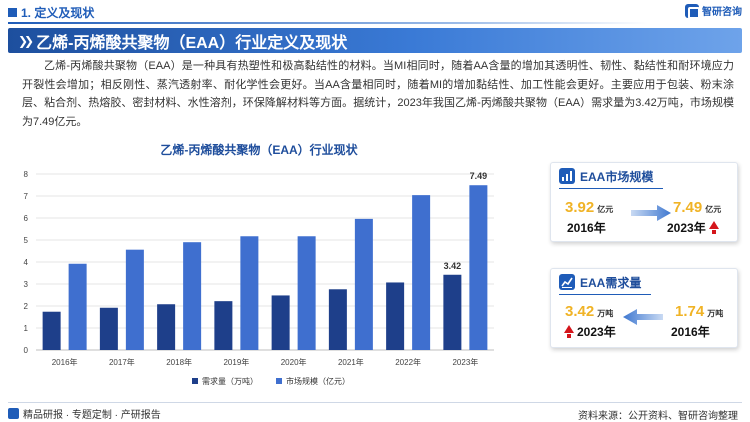 This screenshot has height=422, width=750. Describe the element at coordinates (230, 381) in the screenshot. I see `legend-label: 需求量（万吨）` at that location.